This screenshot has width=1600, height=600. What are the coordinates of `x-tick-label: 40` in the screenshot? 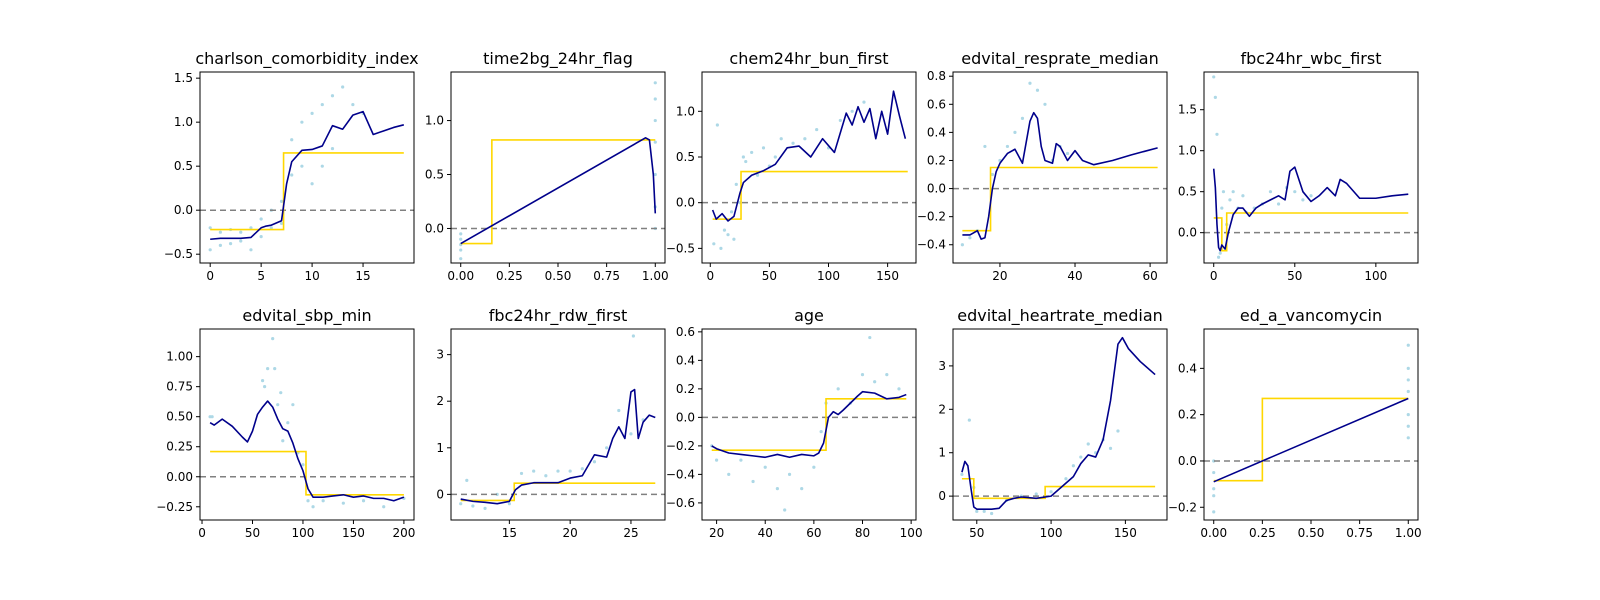 It's located at (1074, 276).